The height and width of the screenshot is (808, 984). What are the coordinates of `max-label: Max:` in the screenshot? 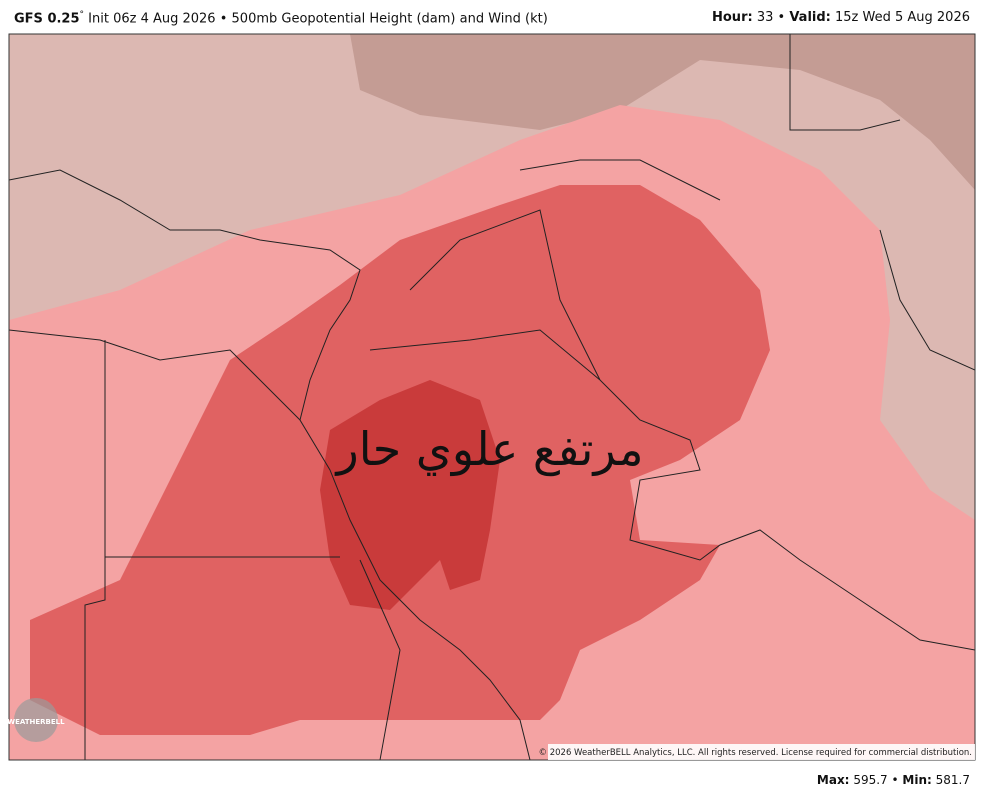 It's located at (833, 780).